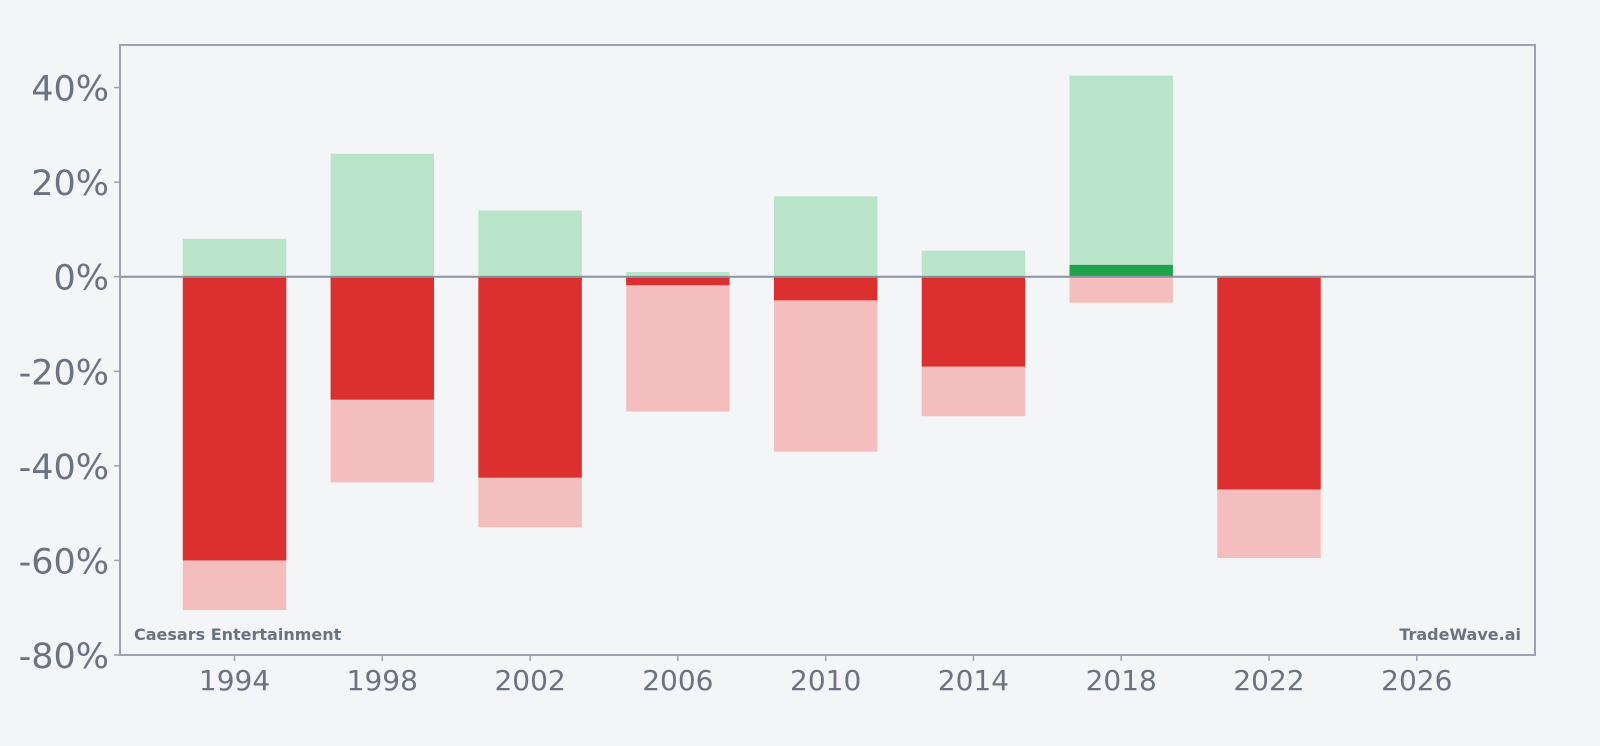 The height and width of the screenshot is (746, 1600). What do you see at coordinates (382, 338) in the screenshot?
I see `bar-close-1998` at bounding box center [382, 338].